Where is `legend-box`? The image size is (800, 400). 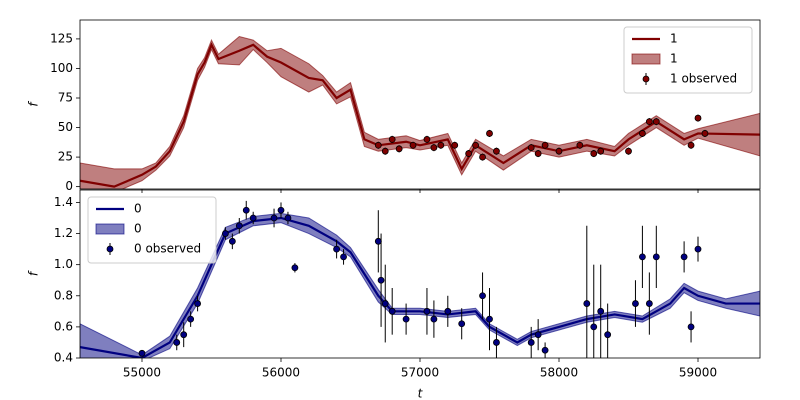
legend-box is located at coordinates (152, 230).